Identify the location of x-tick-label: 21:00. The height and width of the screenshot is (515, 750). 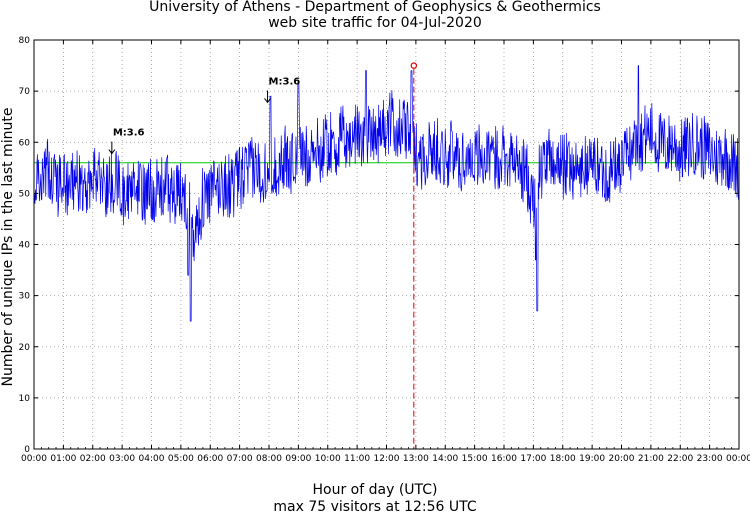
(651, 459).